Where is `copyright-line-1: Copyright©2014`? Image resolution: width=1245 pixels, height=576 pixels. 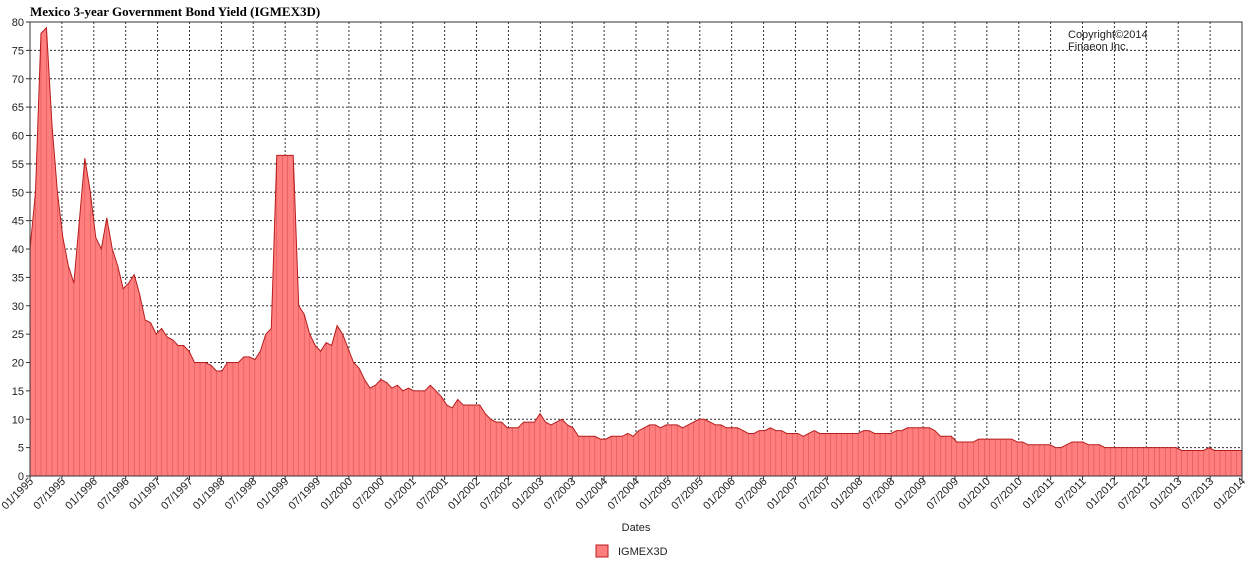
copyright-line-1: Copyright©2014 is located at coordinates (1108, 35).